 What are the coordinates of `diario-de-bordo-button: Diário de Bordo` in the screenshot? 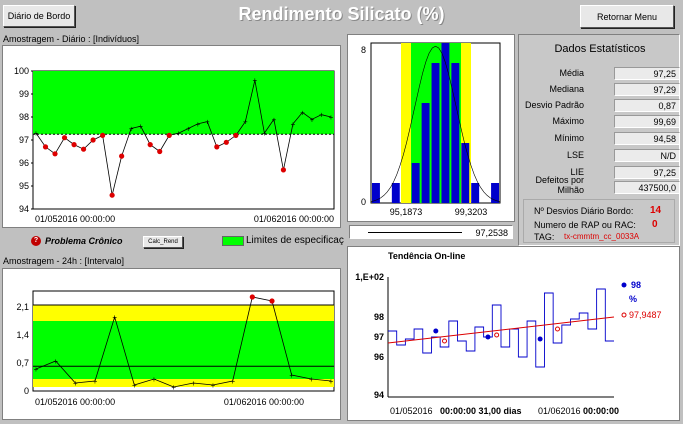 It's located at (39, 16).